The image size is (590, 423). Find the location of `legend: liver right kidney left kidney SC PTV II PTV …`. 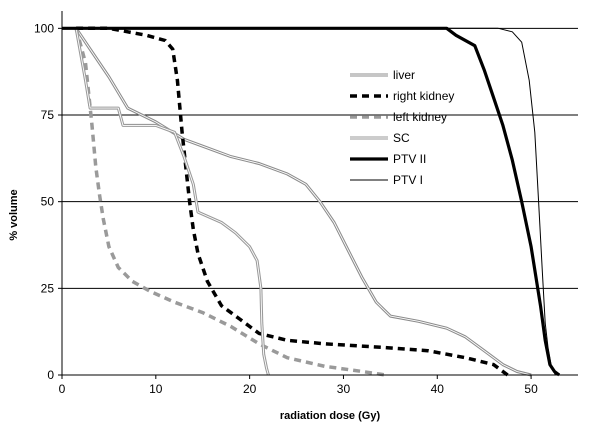

legend: liver right kidney left kidney SC PTV II PTV … is located at coordinates (402, 127).